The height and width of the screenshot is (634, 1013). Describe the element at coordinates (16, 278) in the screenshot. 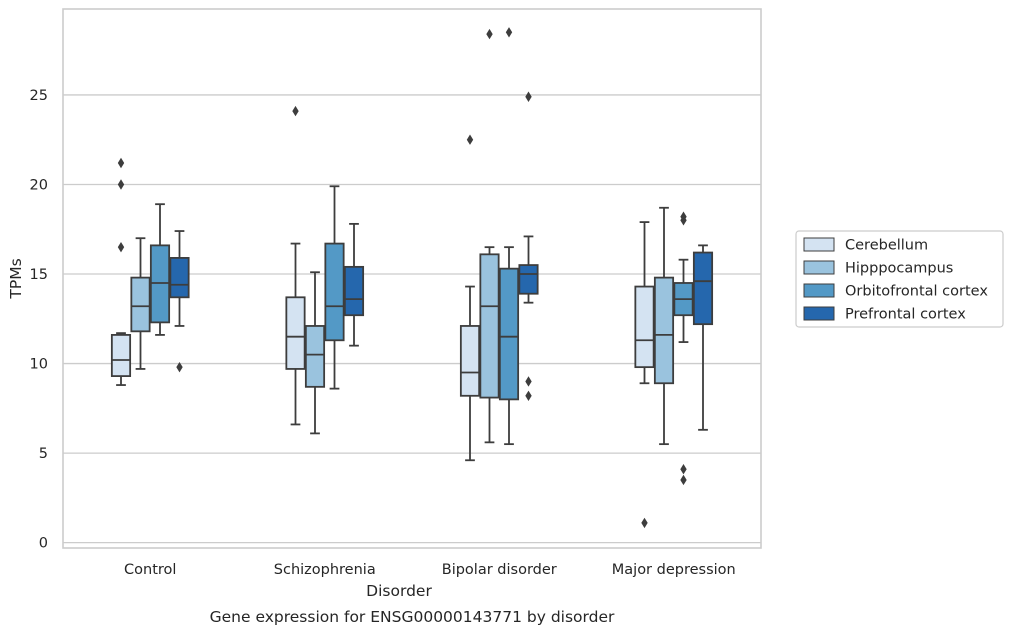

I see `y-axis-label: TPMs` at that location.